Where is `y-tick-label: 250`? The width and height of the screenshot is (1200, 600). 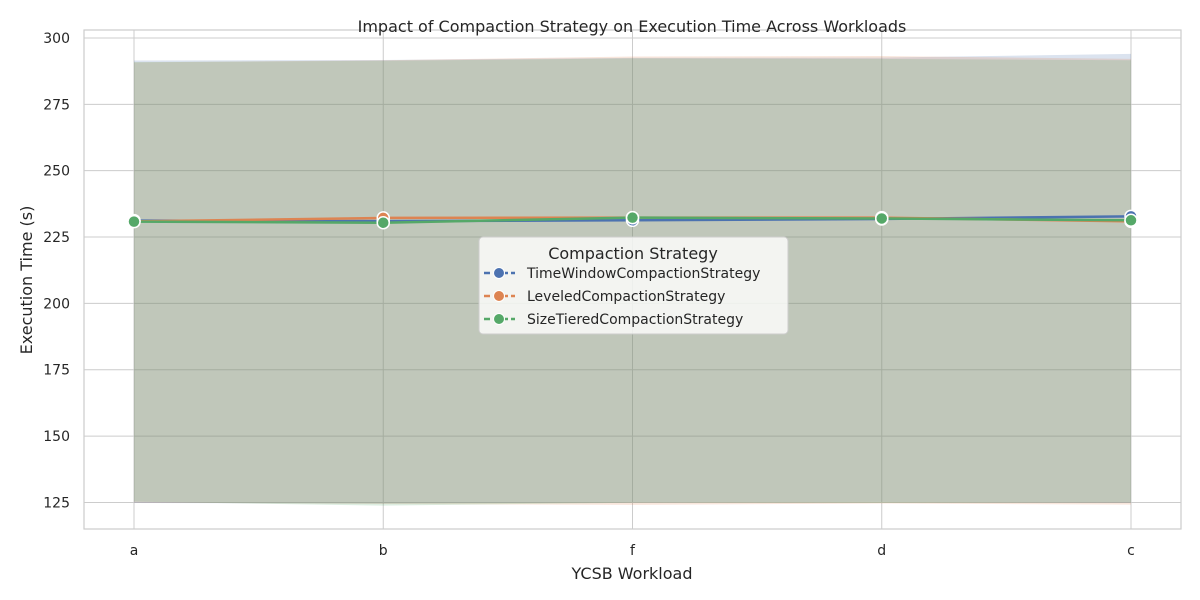 y-tick-label: 250 is located at coordinates (56, 172).